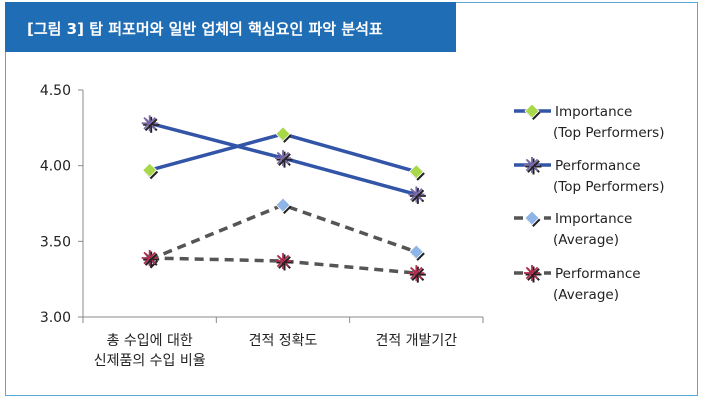 The height and width of the screenshot is (400, 702). I want to click on legend-label-3: Importance (Average), so click(592, 229).